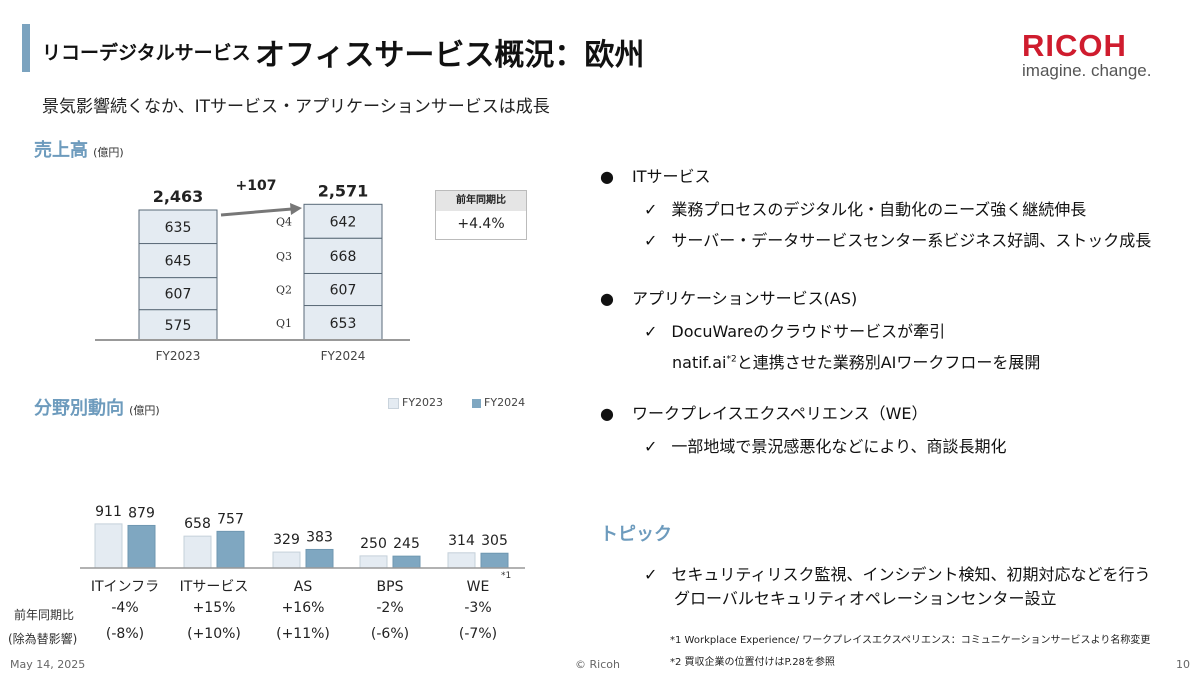 Image resolution: width=1200 pixels, height=675 pixels. What do you see at coordinates (230, 519) in the screenshot?
I see `bar-value-label: 757` at bounding box center [230, 519].